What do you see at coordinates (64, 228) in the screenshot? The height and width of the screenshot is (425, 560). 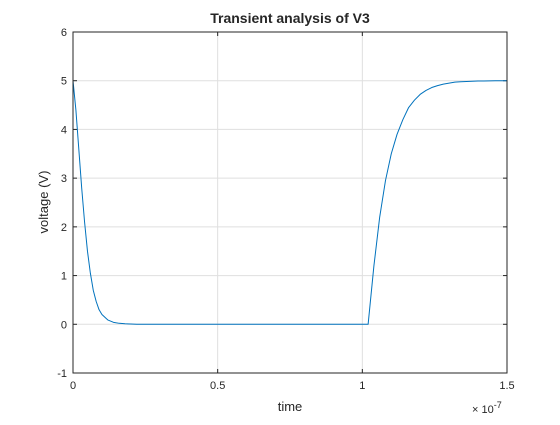 I see `y-tick-label: 2` at bounding box center [64, 228].